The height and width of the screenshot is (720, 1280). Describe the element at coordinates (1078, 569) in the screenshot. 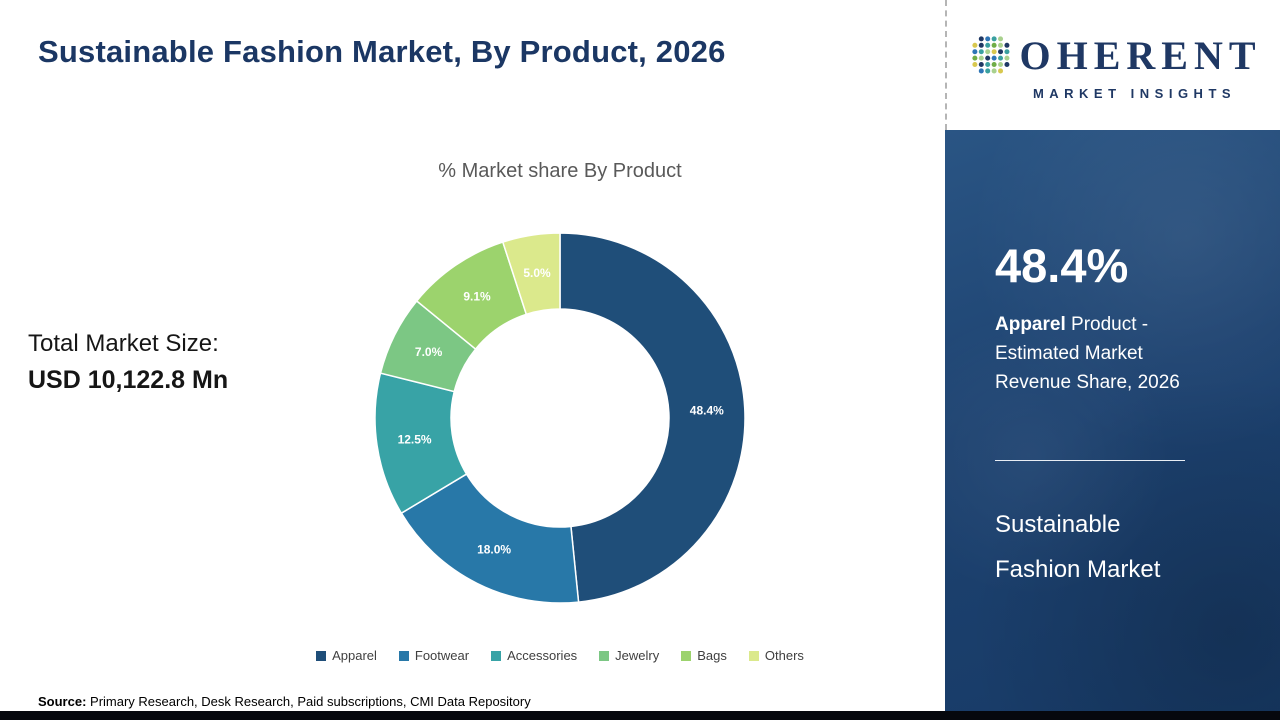

I see `market-name-line2: Fashion Market` at that location.